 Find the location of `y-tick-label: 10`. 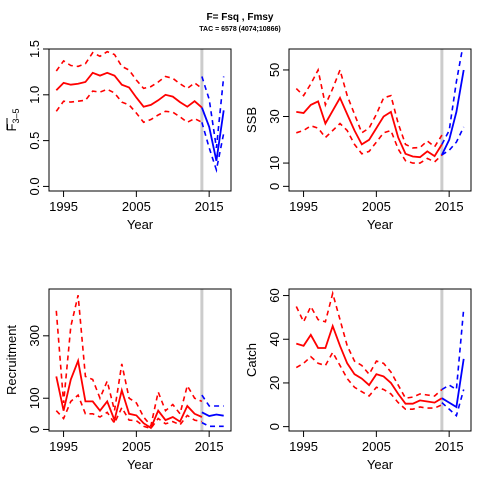

y-tick-label: 10 is located at coordinates (274, 163).